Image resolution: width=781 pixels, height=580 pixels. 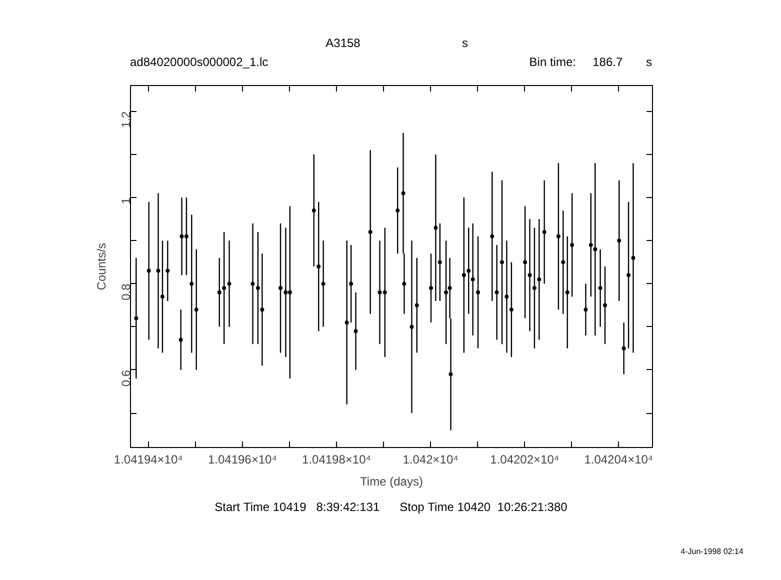 What do you see at coordinates (199, 62) in the screenshot?
I see `text: ad84020000s000002_1.lc` at bounding box center [199, 62].